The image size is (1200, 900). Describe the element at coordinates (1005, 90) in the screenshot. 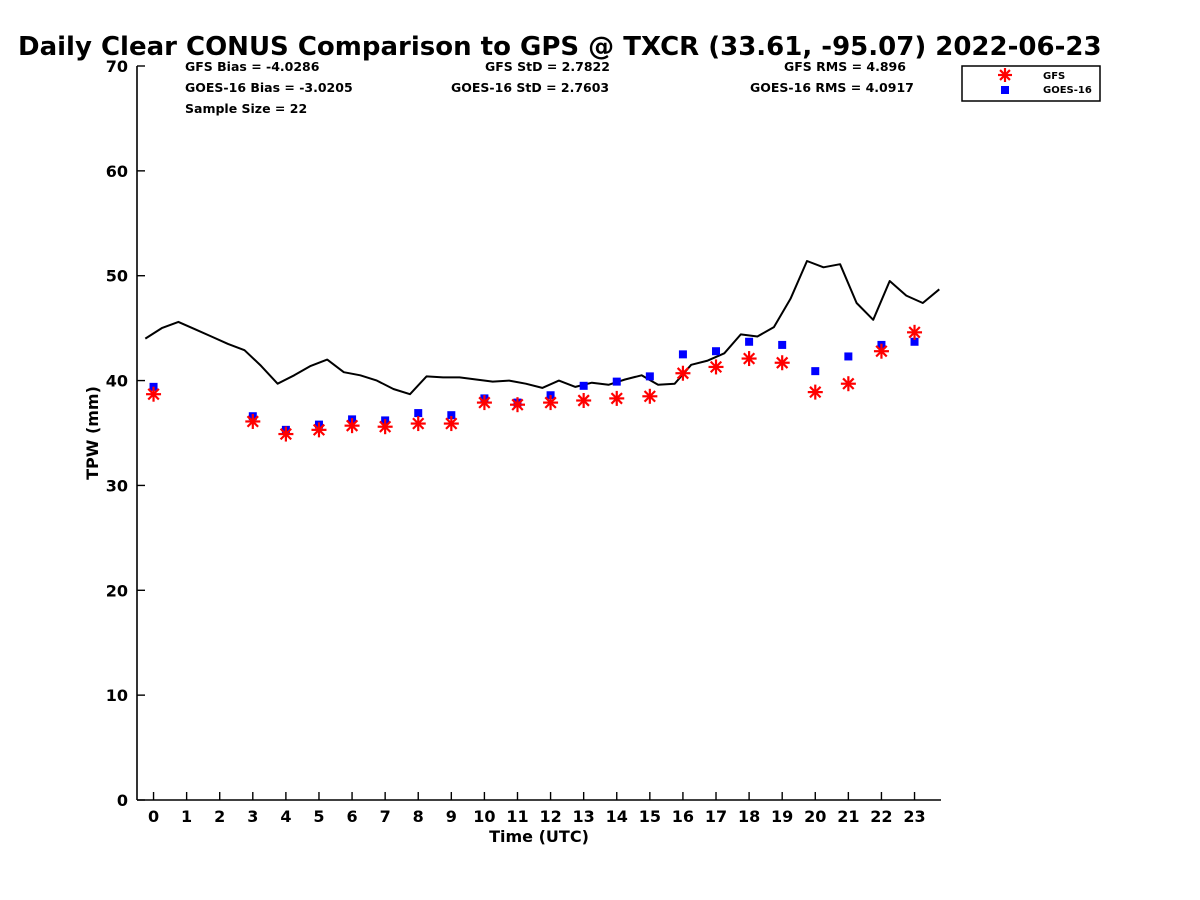

I see `legend-goes-marker` at that location.